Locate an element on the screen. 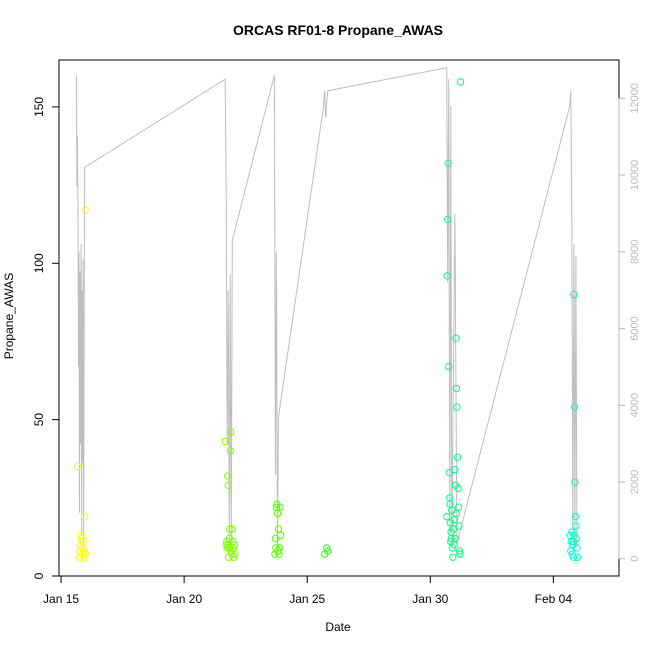 The height and width of the screenshot is (650, 650). secondary-y-axis: 0 2000 4000 6000 8000 10000 12000 is located at coordinates (629, 322).